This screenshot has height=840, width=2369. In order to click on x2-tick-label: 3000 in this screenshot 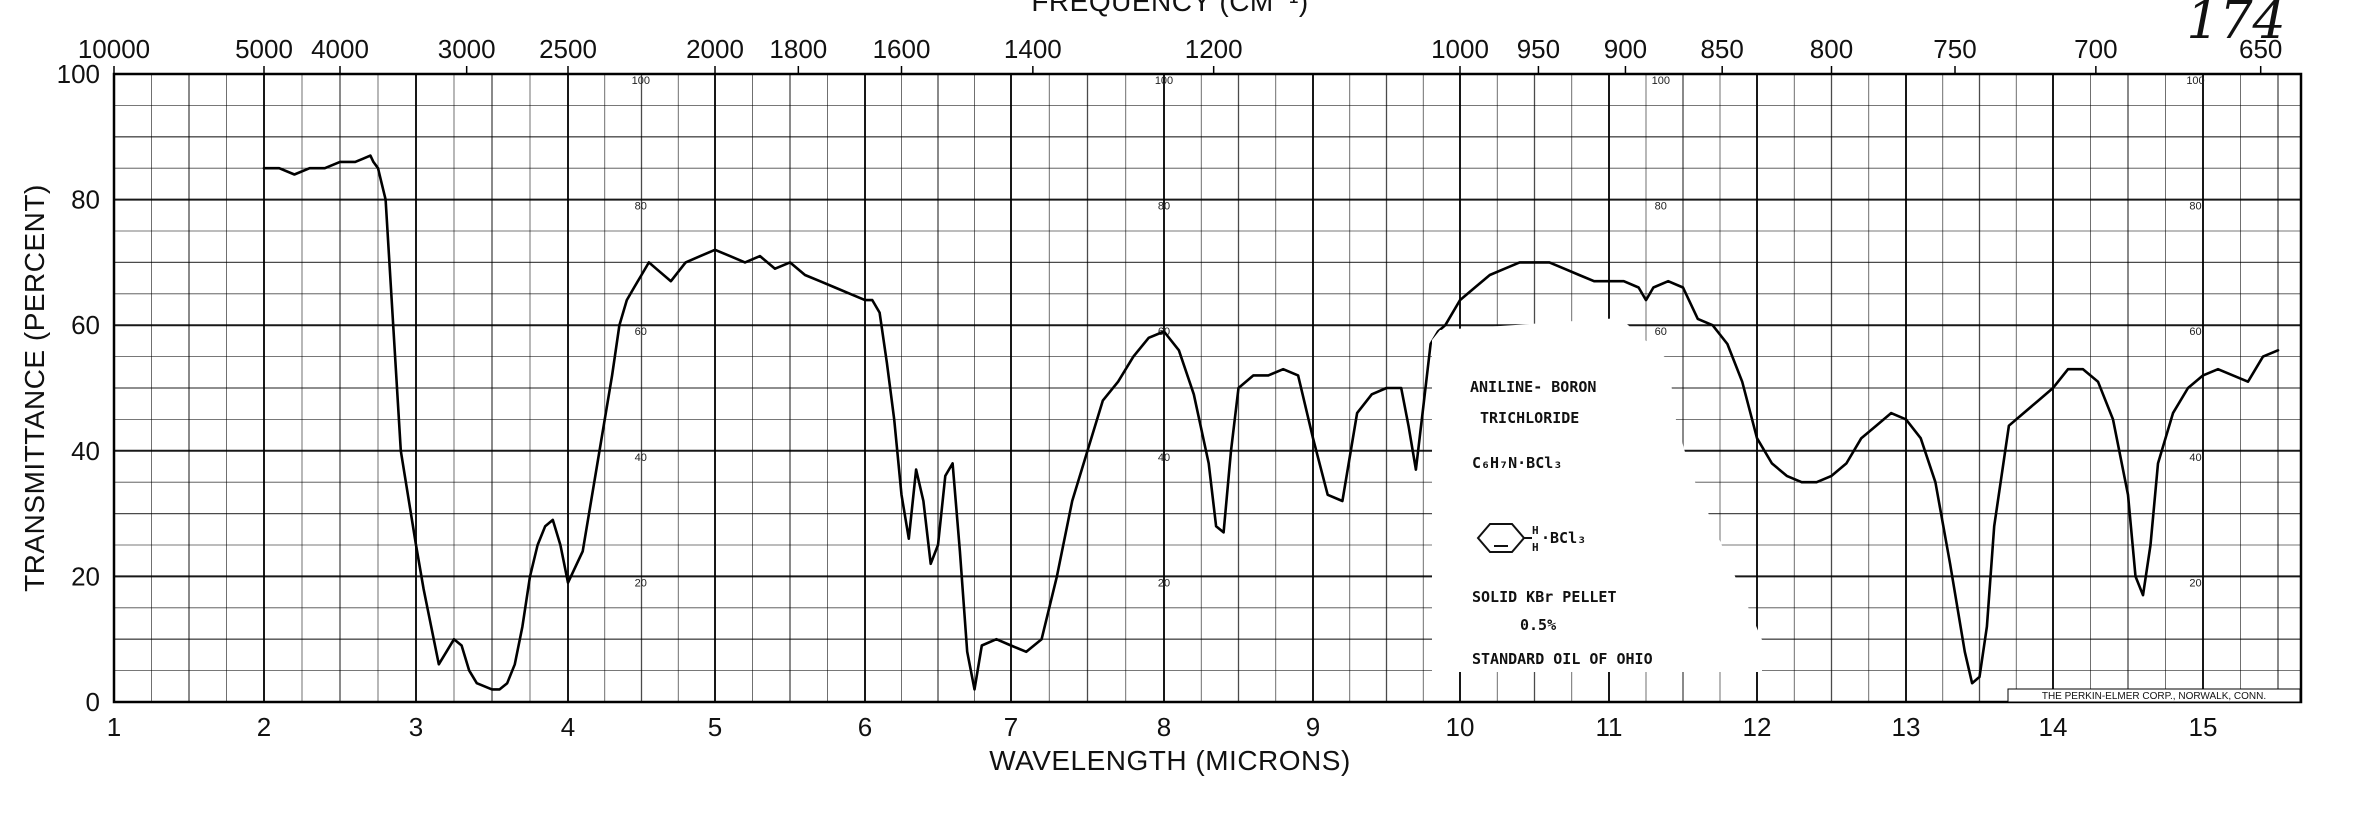, I will do `click(467, 49)`.